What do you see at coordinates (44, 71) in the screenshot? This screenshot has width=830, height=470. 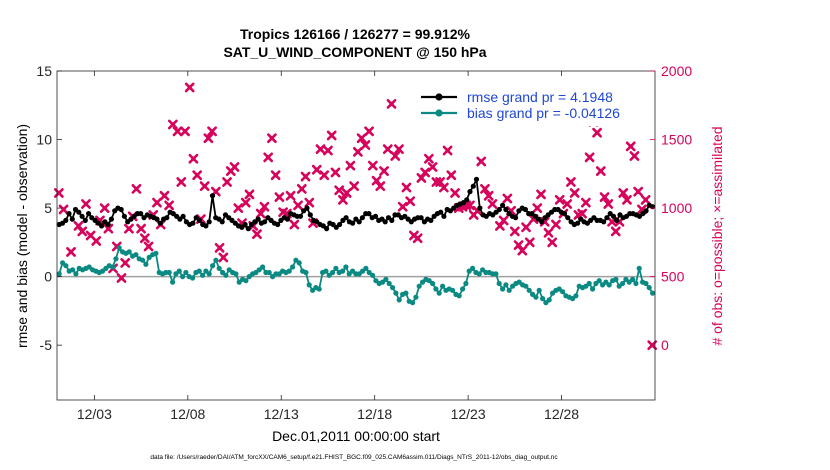 I see `y-tick-label-left: 15` at bounding box center [44, 71].